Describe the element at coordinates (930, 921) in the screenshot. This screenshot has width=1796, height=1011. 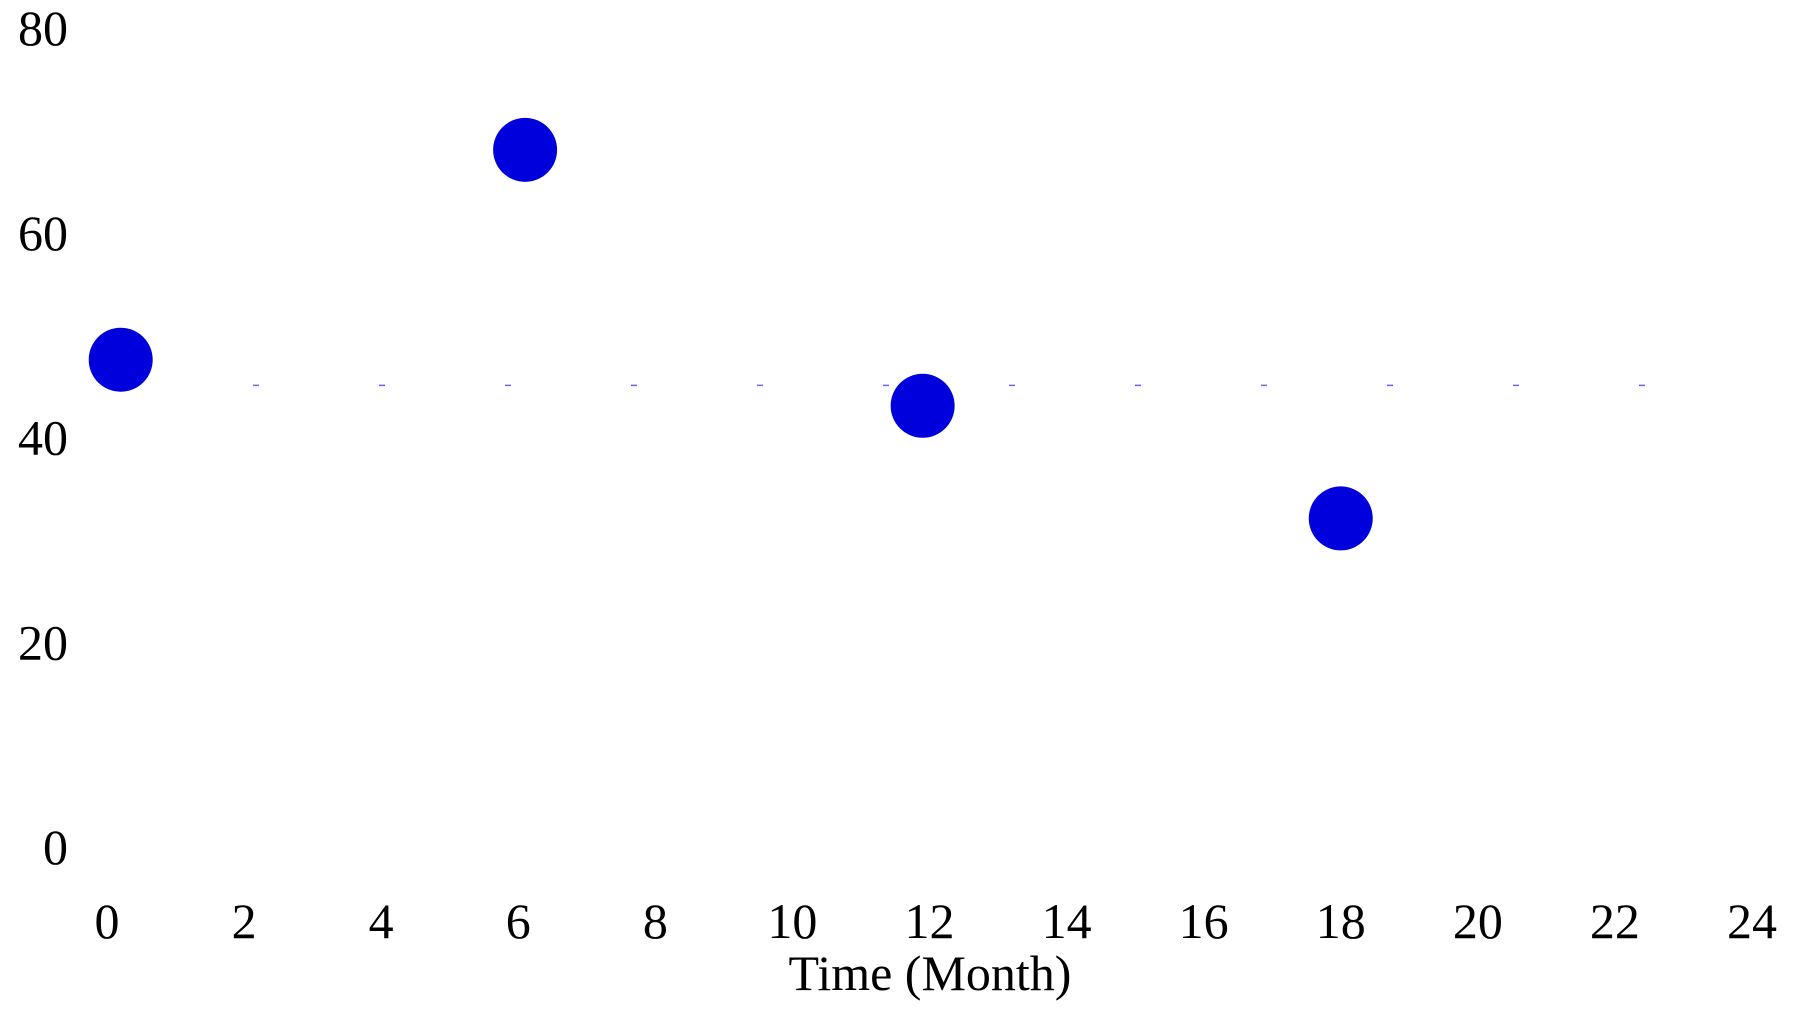
I see `x-tick-label: 12` at that location.